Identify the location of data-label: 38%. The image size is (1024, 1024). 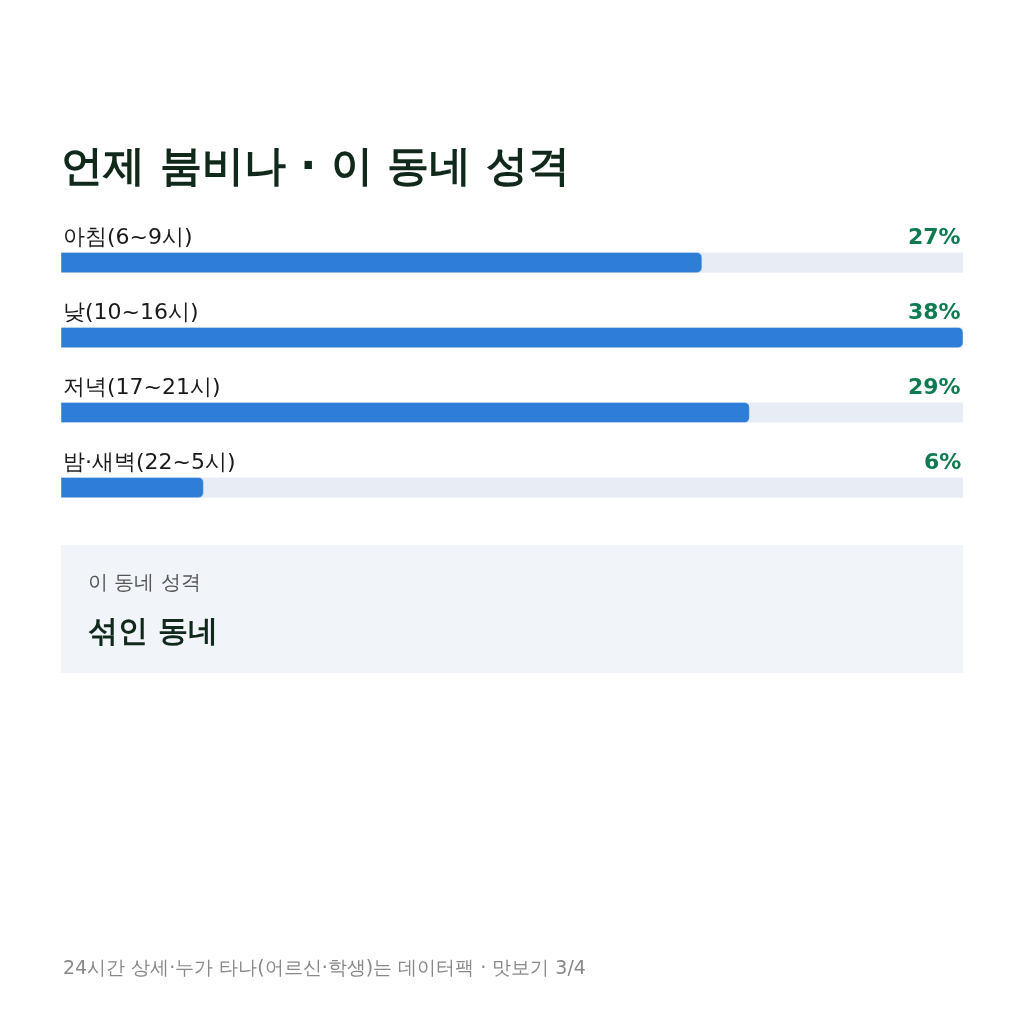
(934, 311).